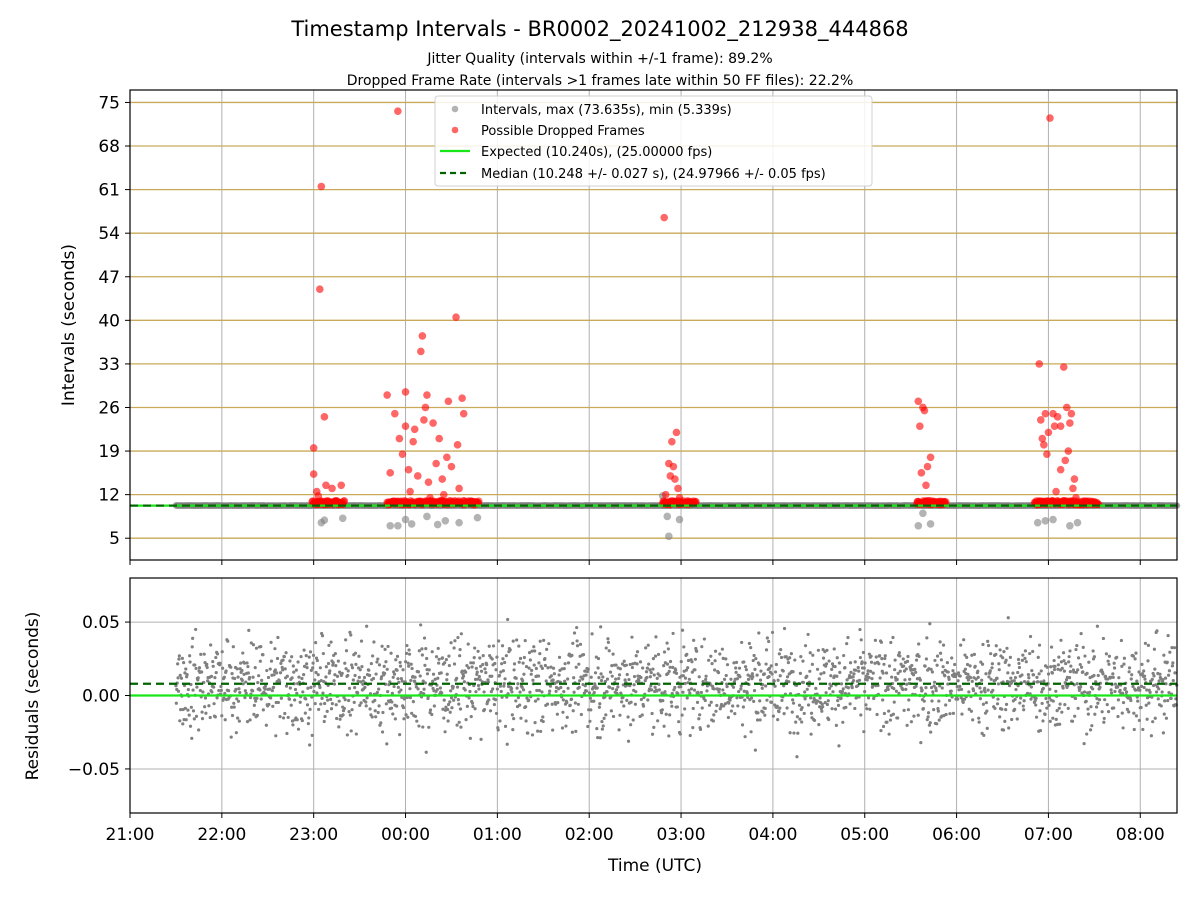  Describe the element at coordinates (606, 110) in the screenshot. I see `legend-entry-label: Intervals, max (73.635s), min (5.339s)` at that location.